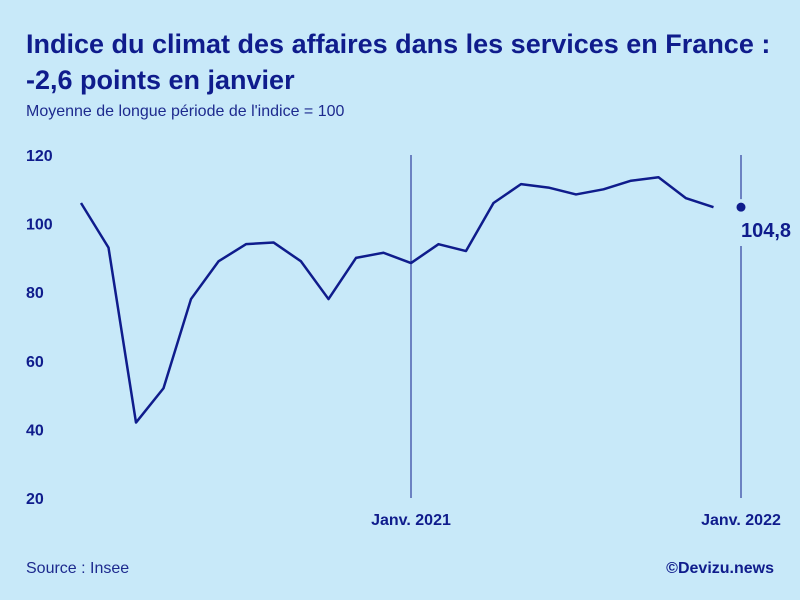  Describe the element at coordinates (35, 430) in the screenshot. I see `y-tick-label: 40` at that location.